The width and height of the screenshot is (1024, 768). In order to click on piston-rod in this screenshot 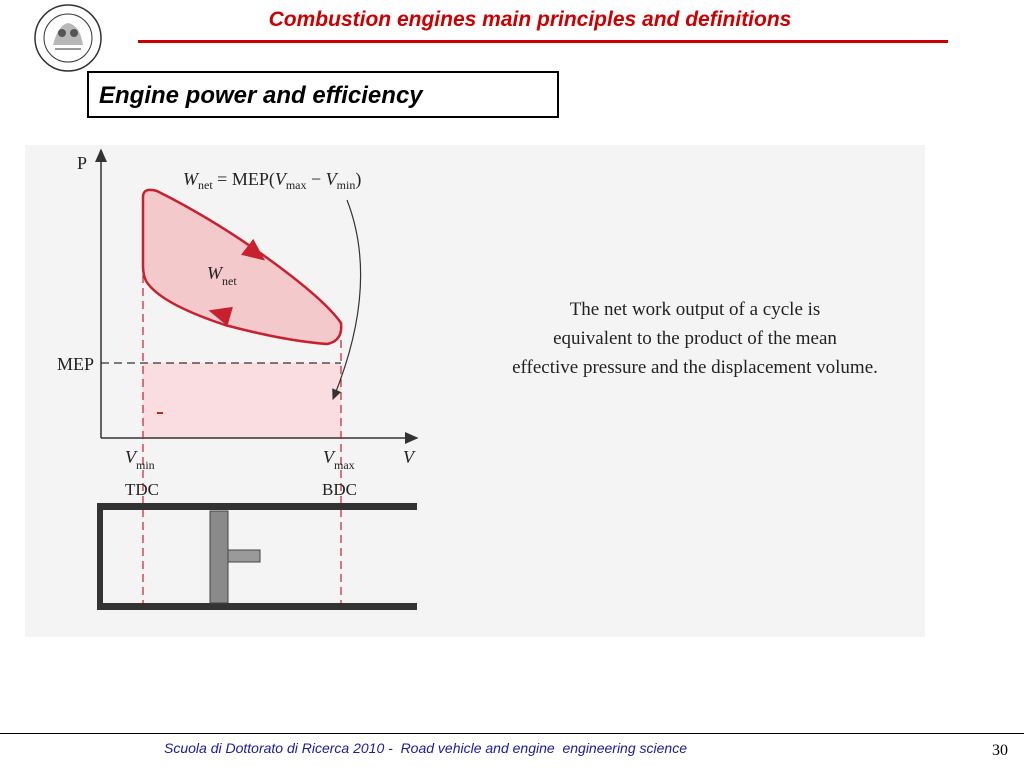, I will do `click(244, 556)`.